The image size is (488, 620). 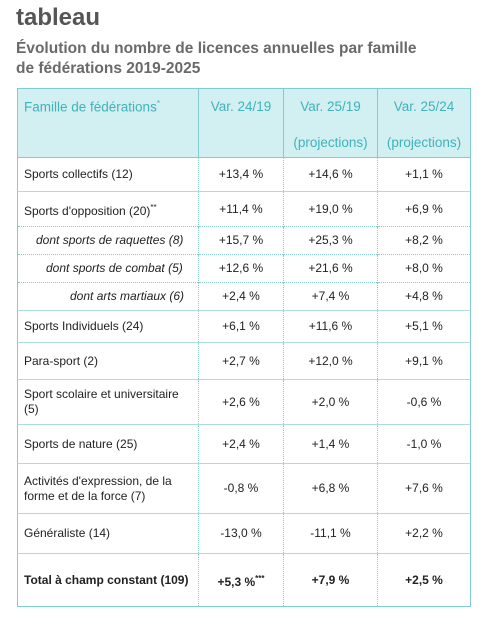 I want to click on value-cell: +4,8 %, so click(x=424, y=296).